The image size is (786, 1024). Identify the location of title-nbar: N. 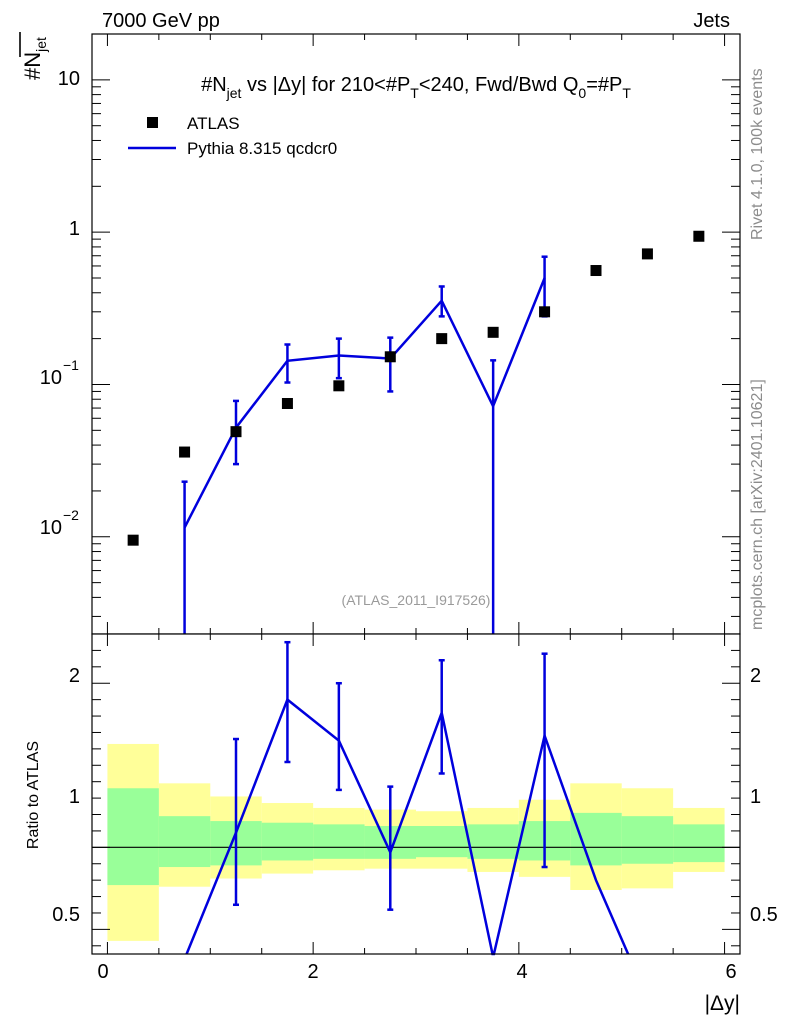
(219, 85).